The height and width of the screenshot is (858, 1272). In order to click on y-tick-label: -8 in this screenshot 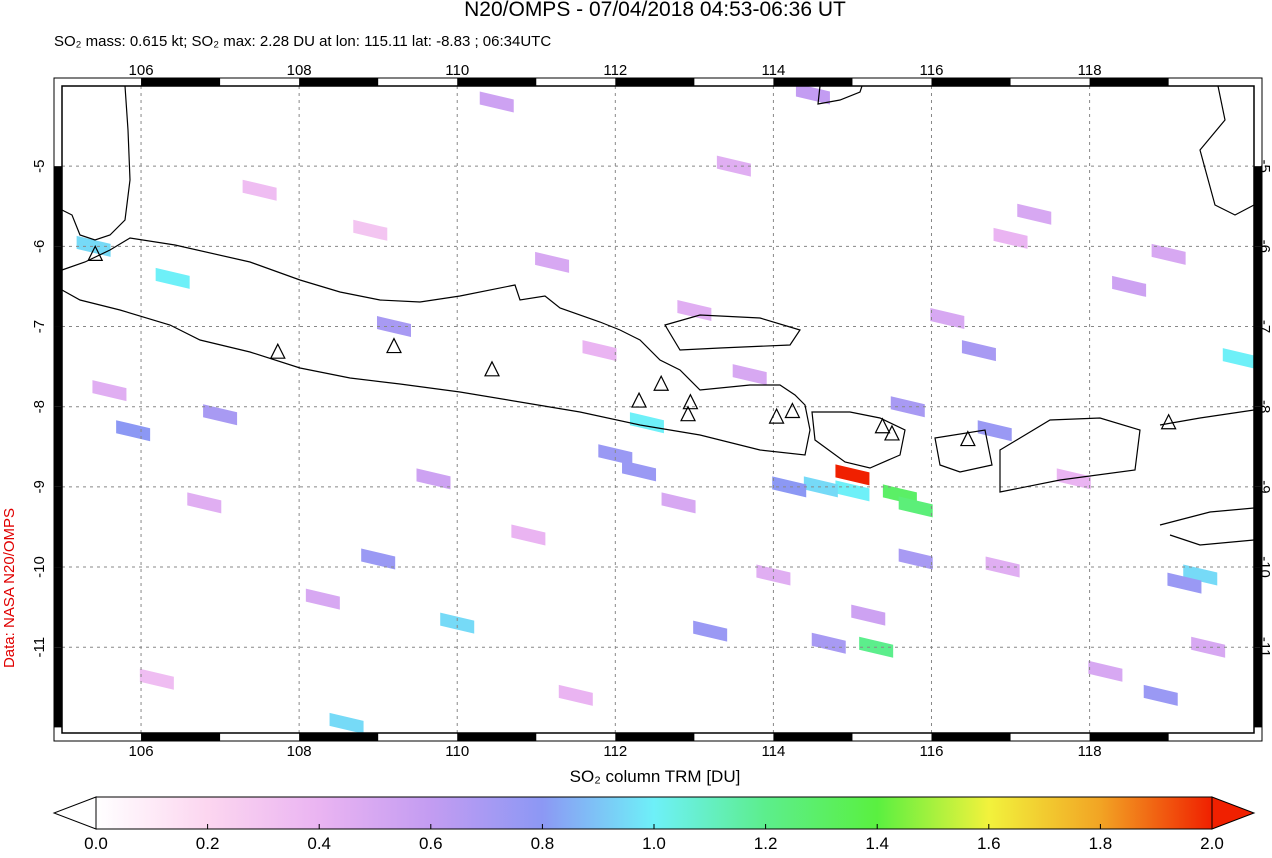, I will do `click(39, 406)`.